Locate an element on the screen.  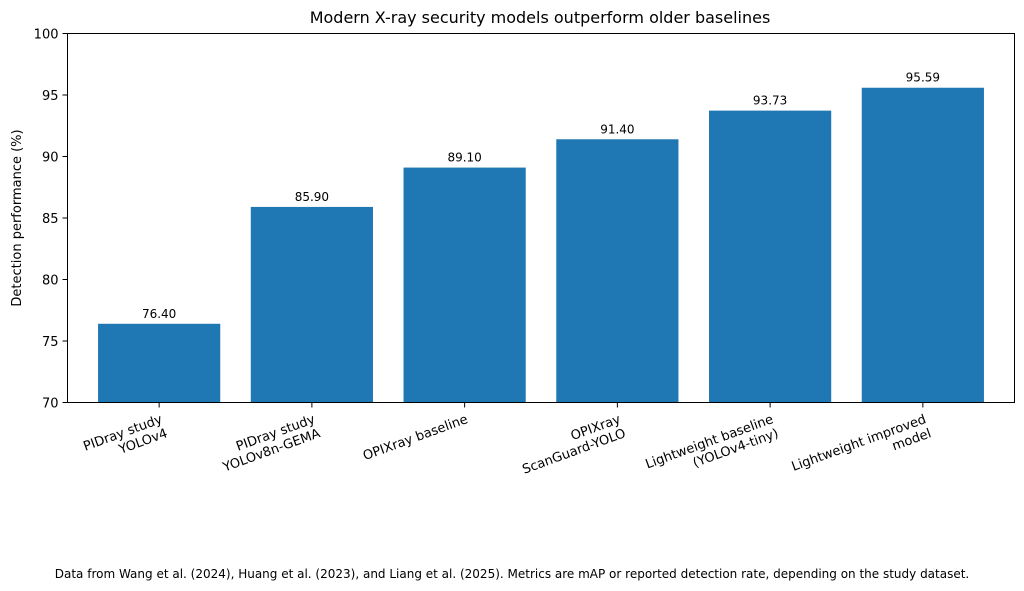
y-tick-label: 75 is located at coordinates (50, 342).